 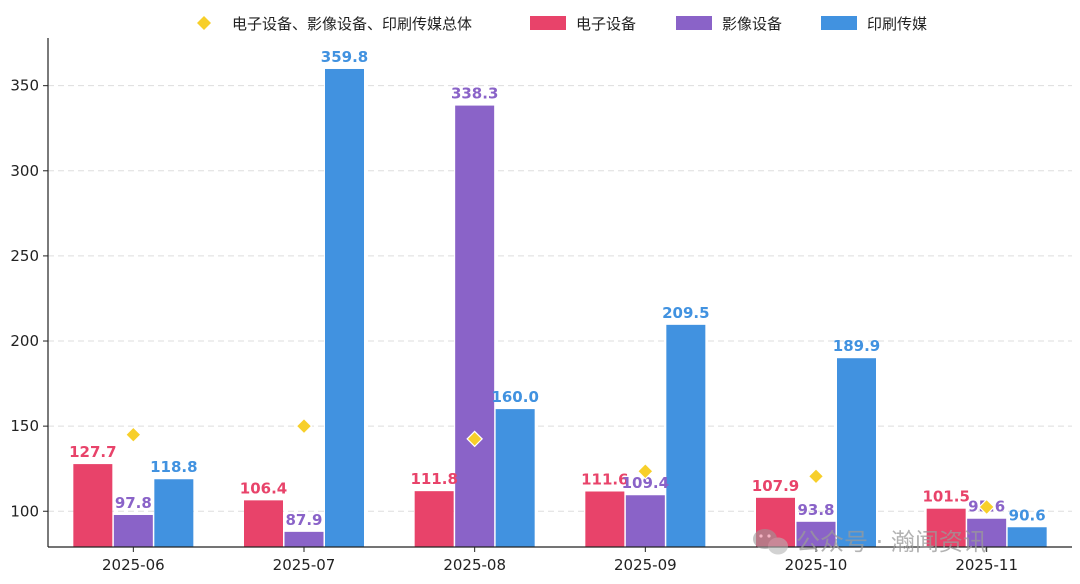 What do you see at coordinates (816, 565) in the screenshot?
I see `x-tick-label: 2025-10` at bounding box center [816, 565].